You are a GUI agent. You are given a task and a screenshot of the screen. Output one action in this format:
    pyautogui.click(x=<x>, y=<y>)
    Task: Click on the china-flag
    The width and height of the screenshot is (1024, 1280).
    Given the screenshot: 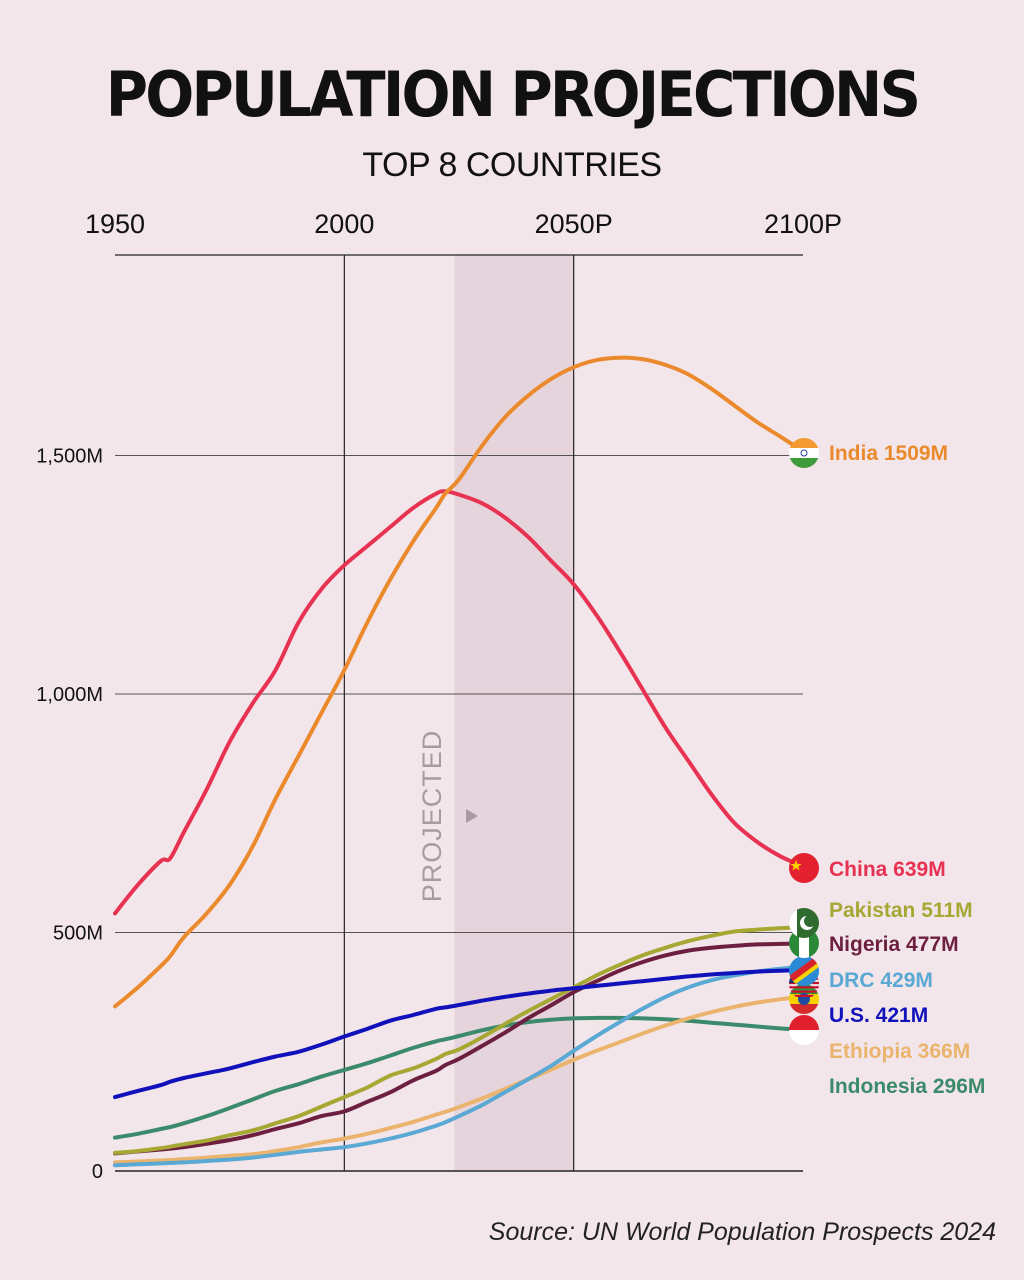 What is the action you would take?
    pyautogui.click(x=804, y=868)
    